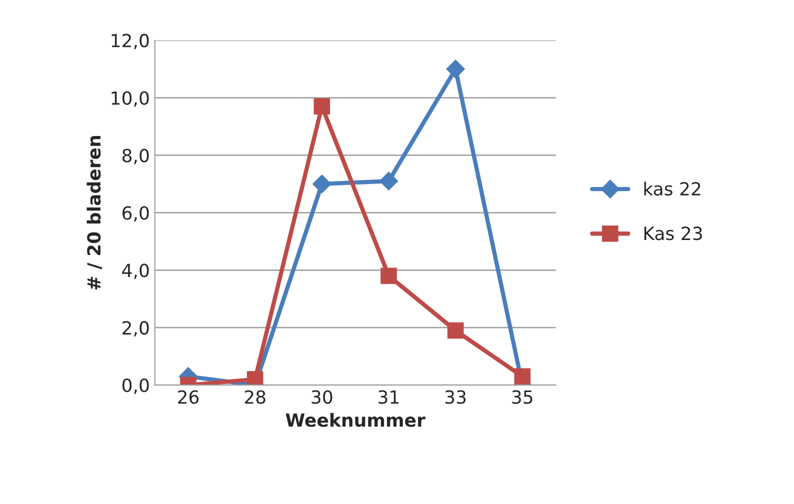 This screenshot has width=794, height=504. What do you see at coordinates (388, 397) in the screenshot?
I see `x-tick-label: 31` at bounding box center [388, 397].